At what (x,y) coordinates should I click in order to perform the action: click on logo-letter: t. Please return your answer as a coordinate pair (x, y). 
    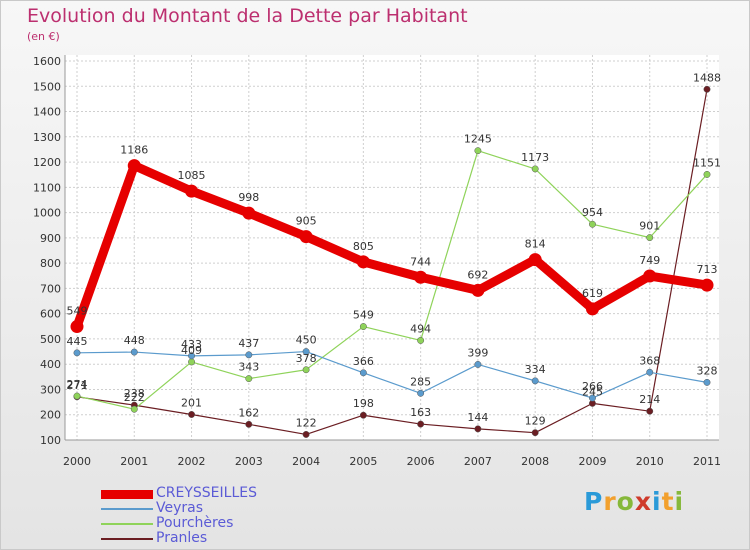
    Looking at the image, I should click on (668, 501).